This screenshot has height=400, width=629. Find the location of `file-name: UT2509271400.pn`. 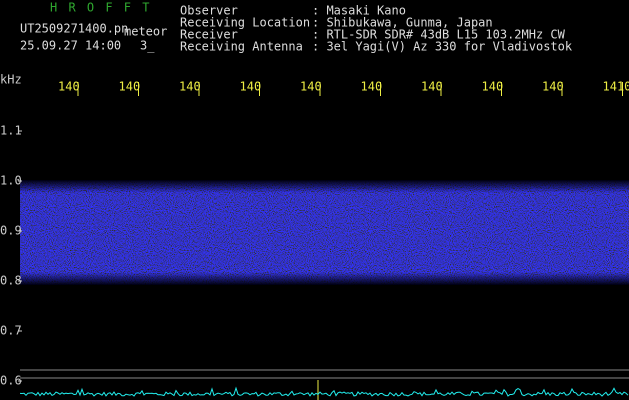

file-name: UT2509271400.pn is located at coordinates (74, 29).